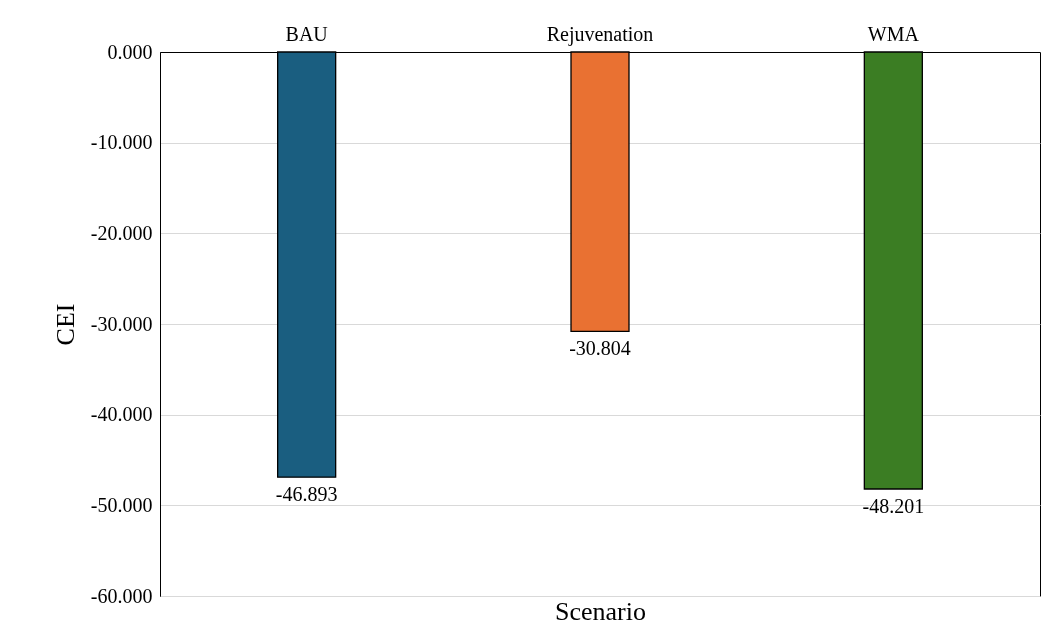 Image resolution: width=1043 pixels, height=633 pixels. I want to click on data-label: -30.804, so click(600, 348).